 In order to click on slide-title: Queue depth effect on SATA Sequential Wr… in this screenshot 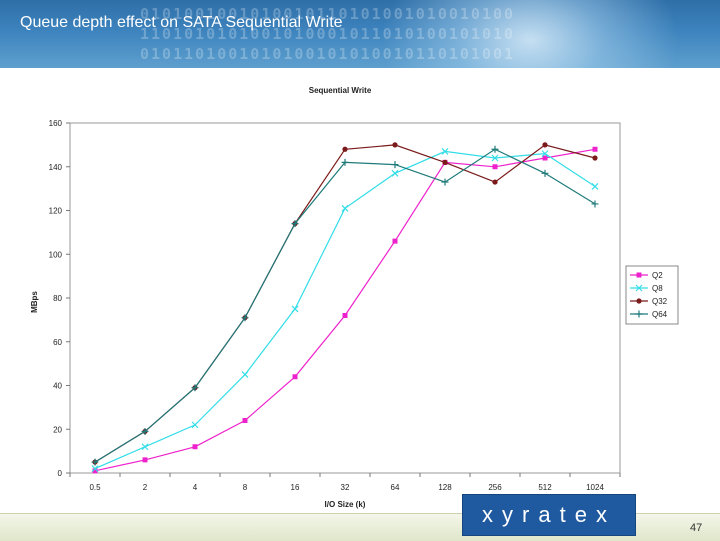, I will do `click(181, 22)`.